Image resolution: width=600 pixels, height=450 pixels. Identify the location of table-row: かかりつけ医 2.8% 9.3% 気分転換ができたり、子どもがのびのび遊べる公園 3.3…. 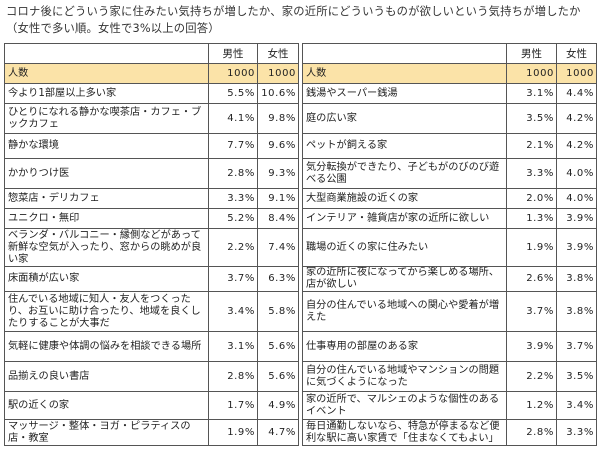
(300, 173).